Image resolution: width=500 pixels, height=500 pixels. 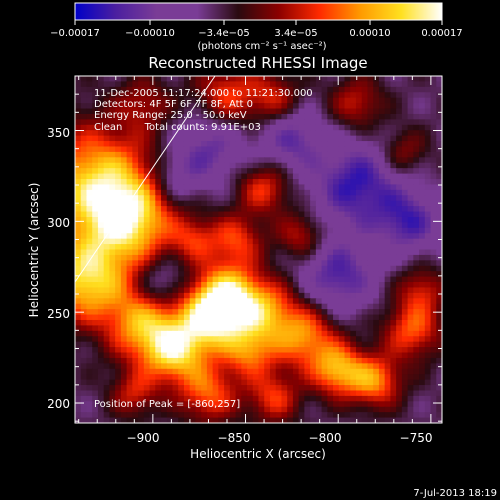 I want to click on colorbar-gradient, so click(x=258, y=11).